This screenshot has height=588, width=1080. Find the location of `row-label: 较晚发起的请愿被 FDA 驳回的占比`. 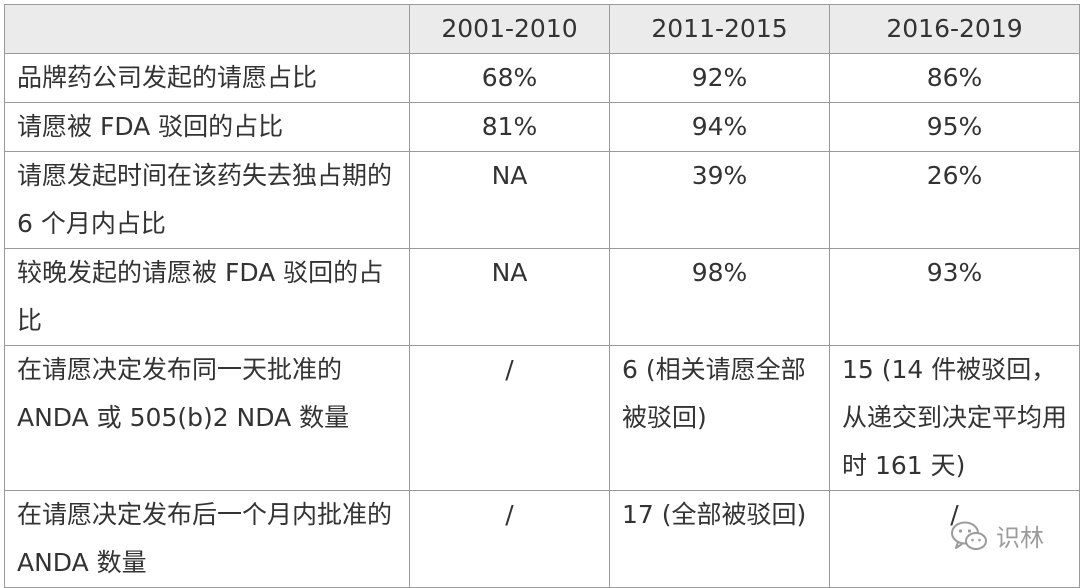

row-label: 较晚发起的请愿被 FDA 驳回的占比 is located at coordinates (207, 297).